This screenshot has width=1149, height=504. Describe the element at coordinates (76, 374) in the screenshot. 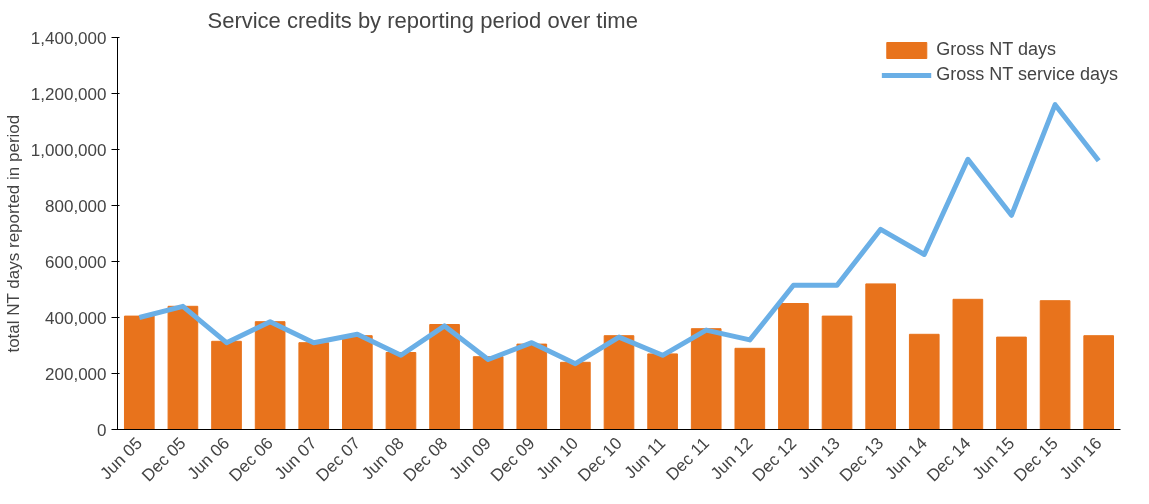

I see `y-tick-label: 200,000` at that location.